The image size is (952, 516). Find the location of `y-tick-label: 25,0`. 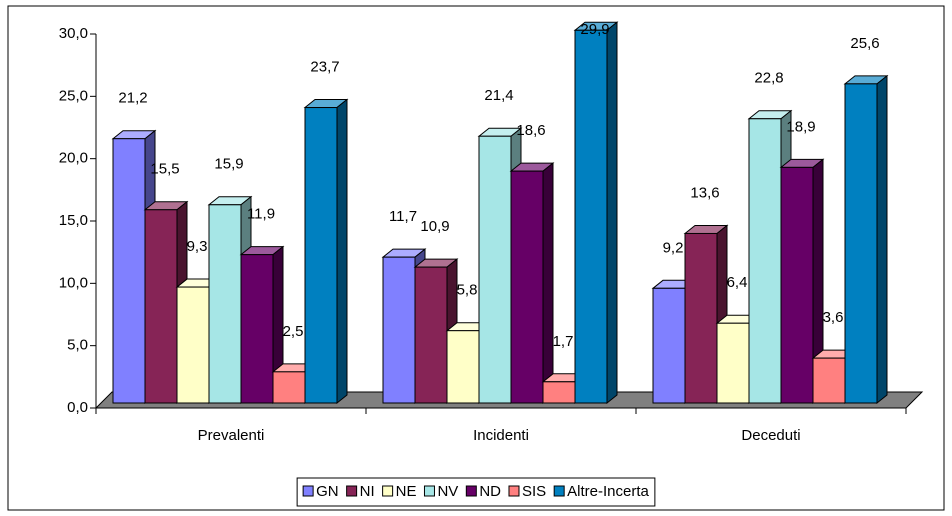

y-tick-label: 25,0 is located at coordinates (73, 95).